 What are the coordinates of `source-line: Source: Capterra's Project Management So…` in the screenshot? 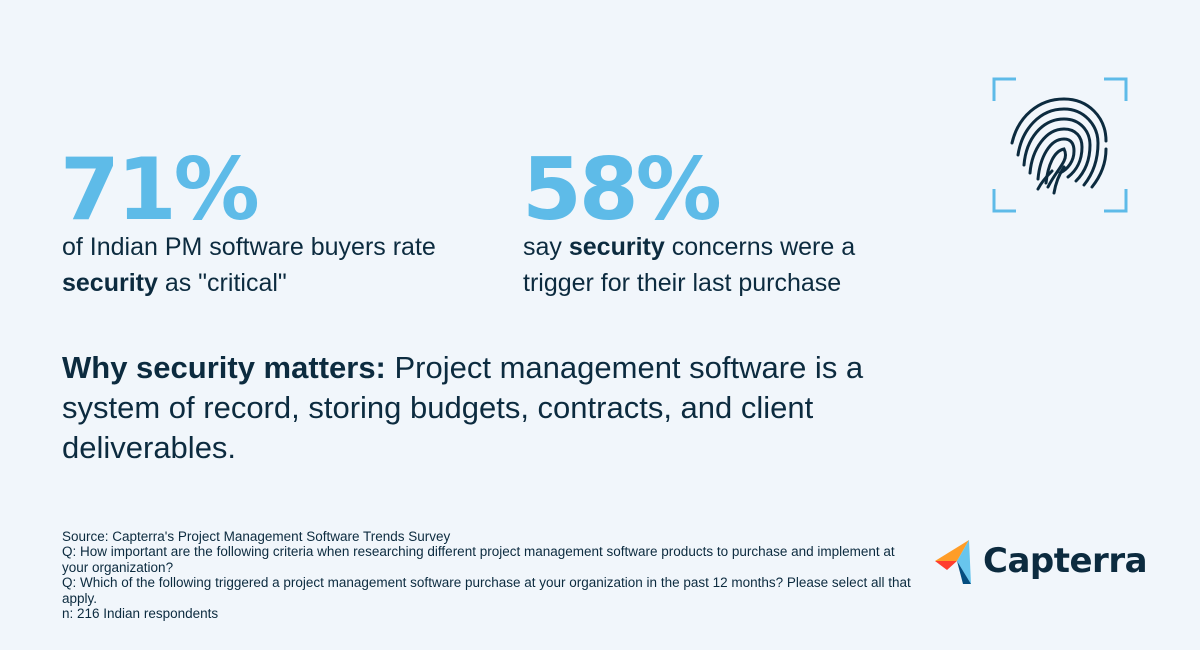 It's located at (256, 536).